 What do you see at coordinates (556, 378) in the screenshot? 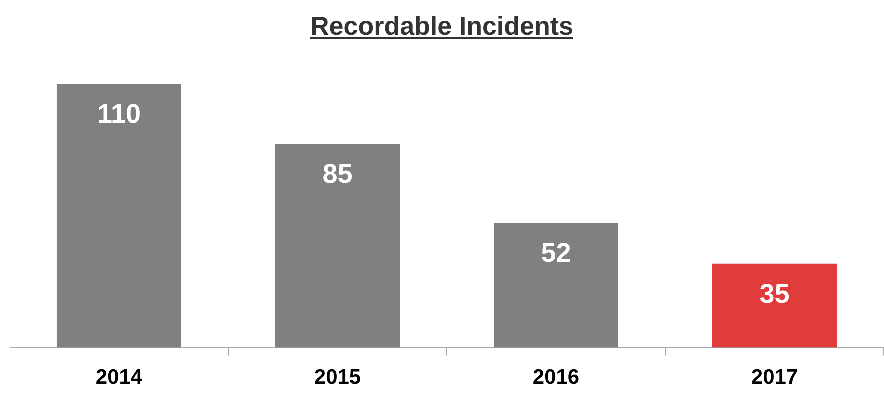
I see `x-tick-label: 2016` at bounding box center [556, 378].